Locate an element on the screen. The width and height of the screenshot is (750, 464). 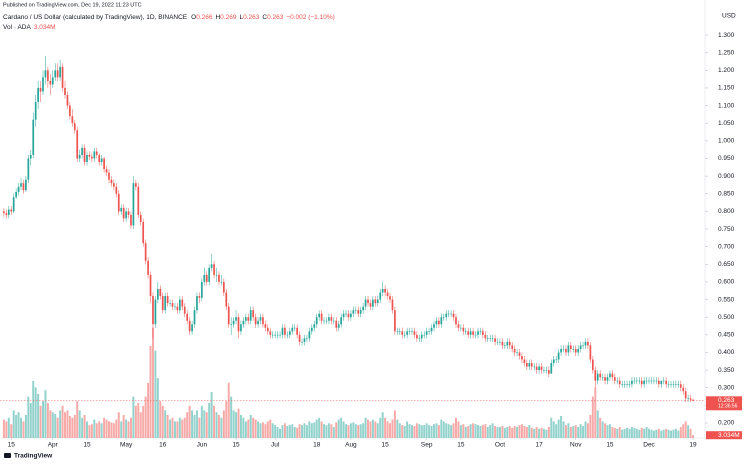
x-tick-label: 17 is located at coordinates (539, 445).